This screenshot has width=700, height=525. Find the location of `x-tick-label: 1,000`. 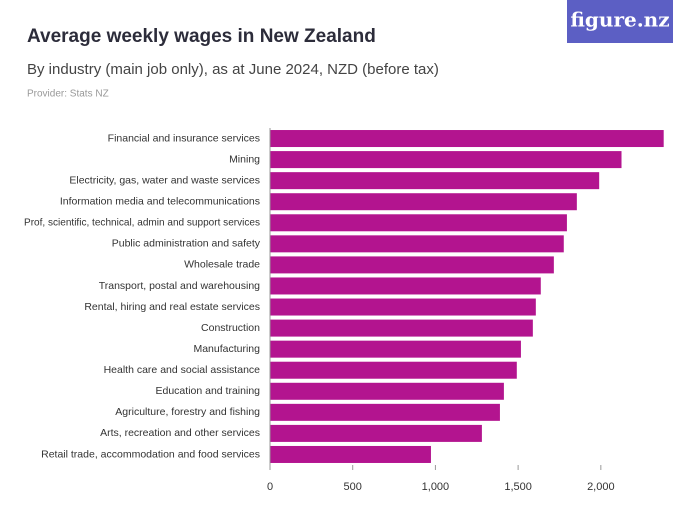

x-tick-label: 1,000 is located at coordinates (436, 487).